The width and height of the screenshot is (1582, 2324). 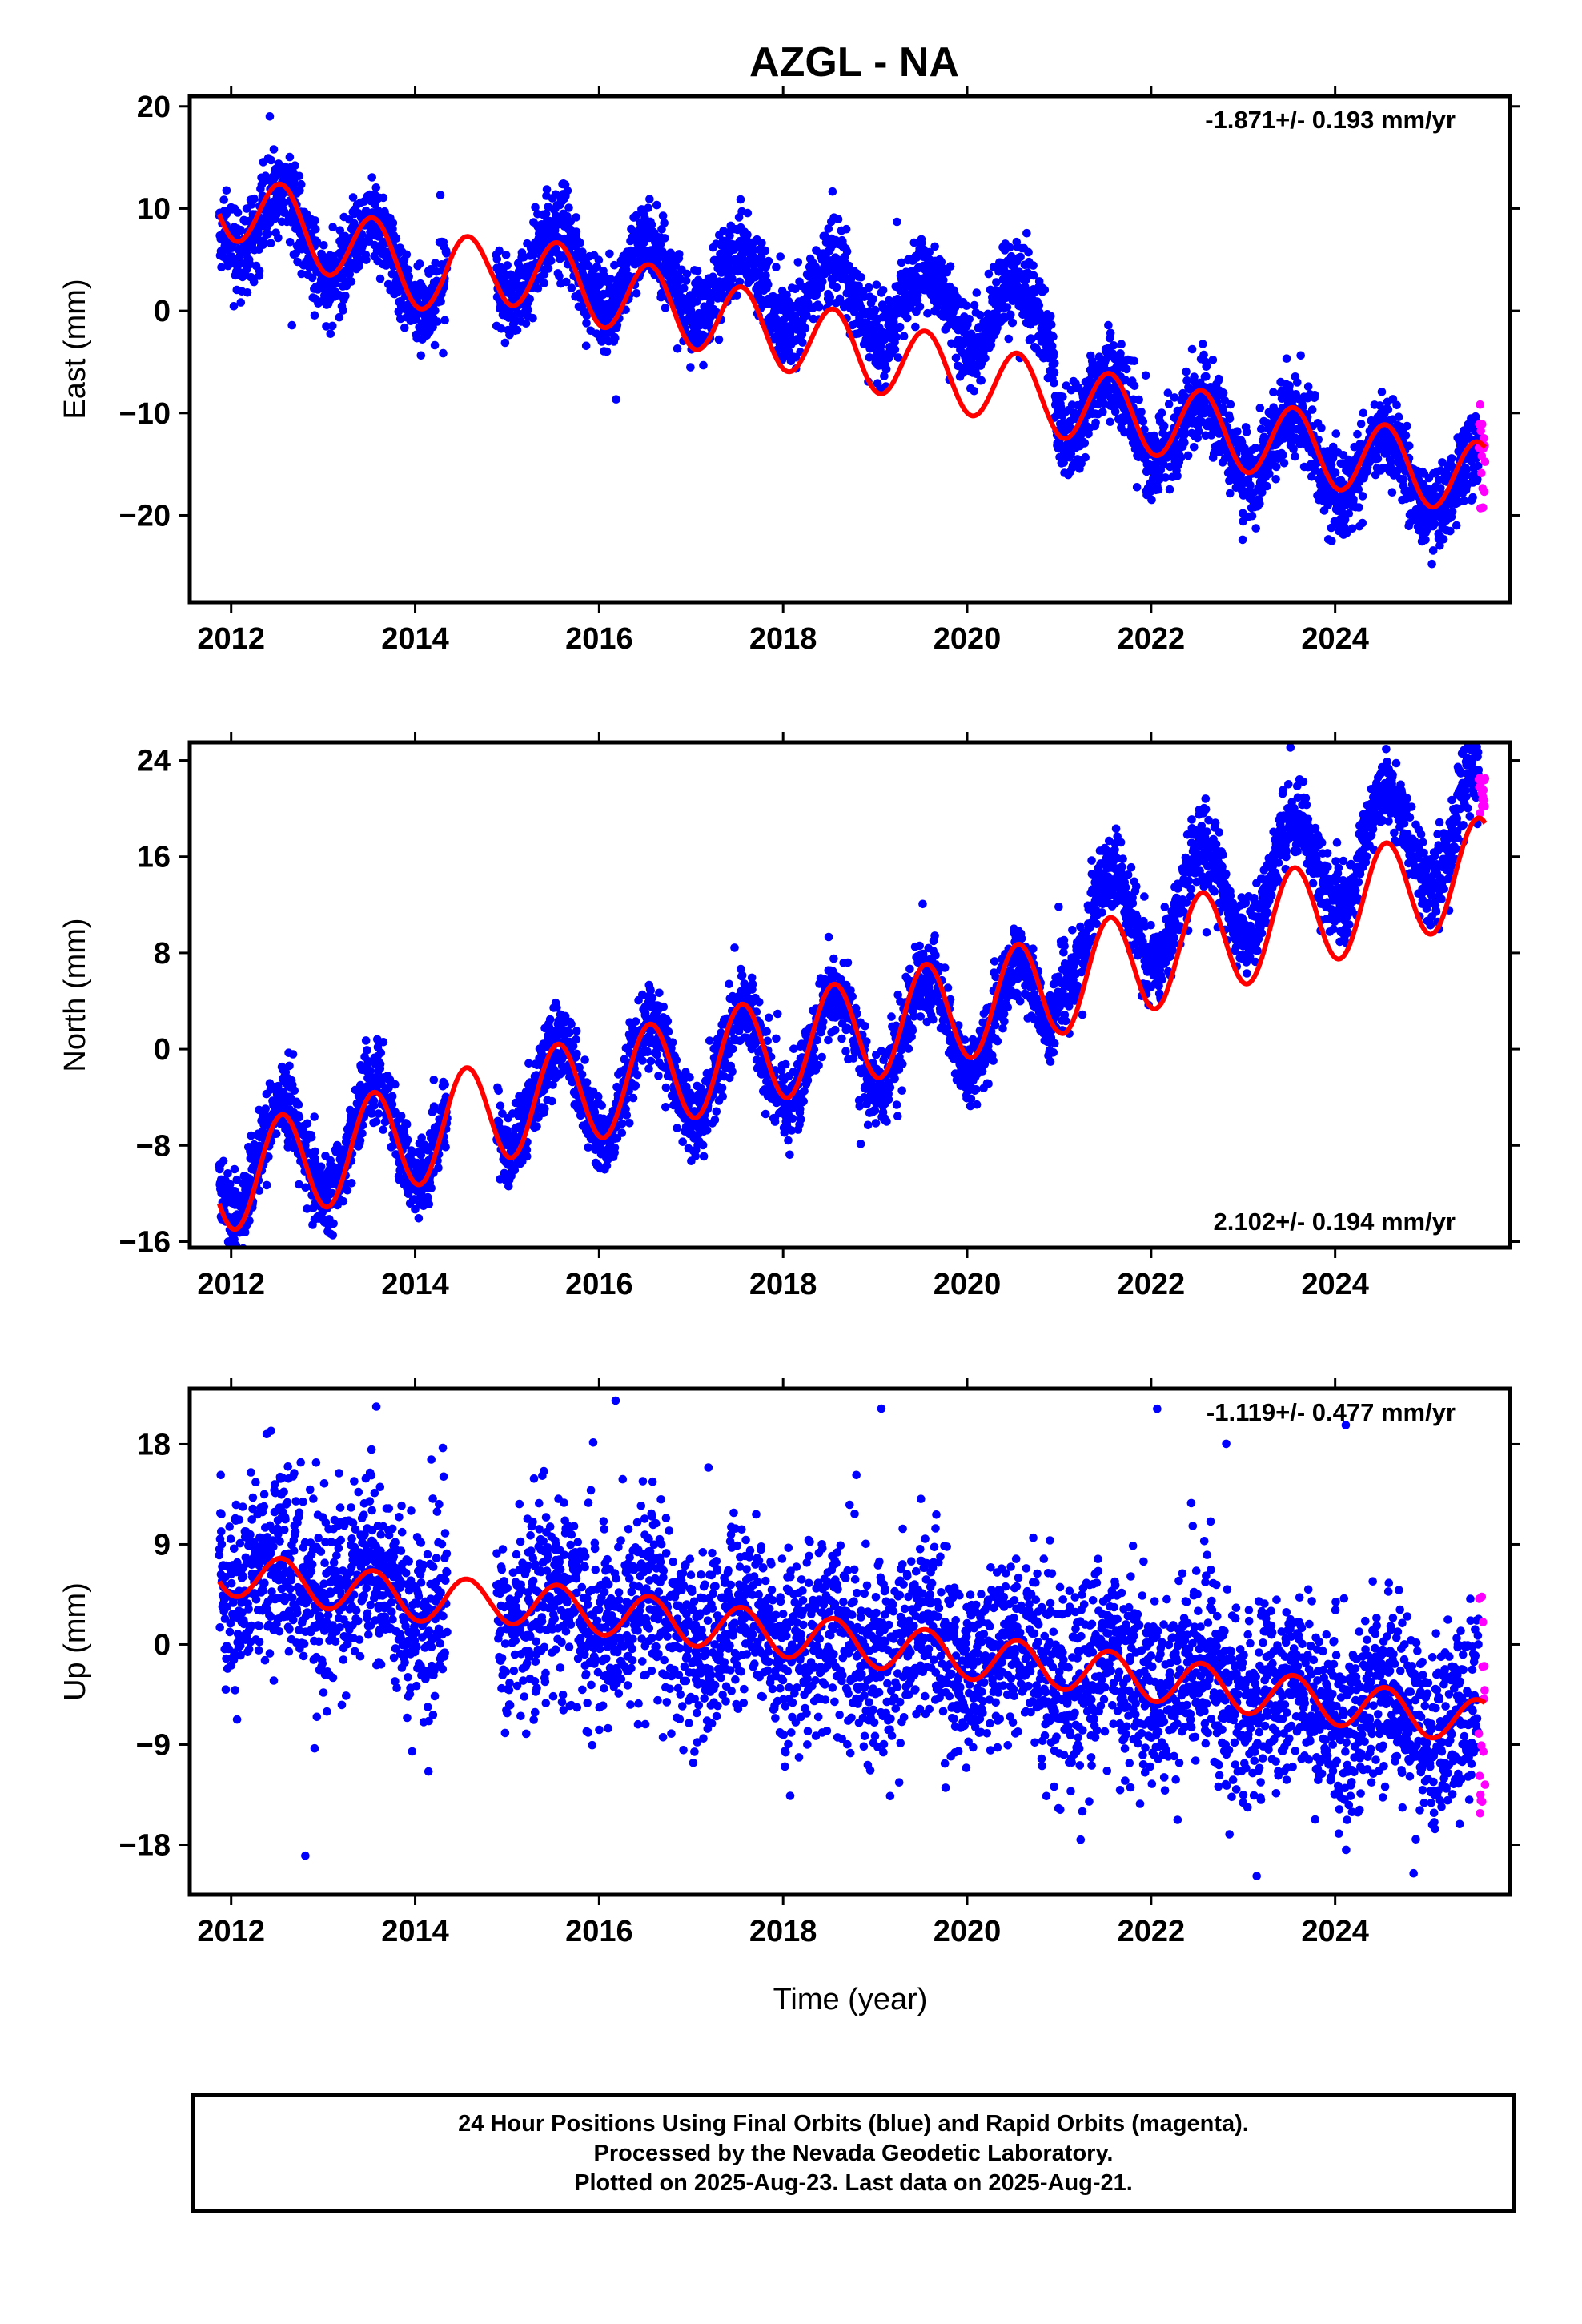 What do you see at coordinates (154, 209) in the screenshot?
I see `y-tick-label: 10` at bounding box center [154, 209].